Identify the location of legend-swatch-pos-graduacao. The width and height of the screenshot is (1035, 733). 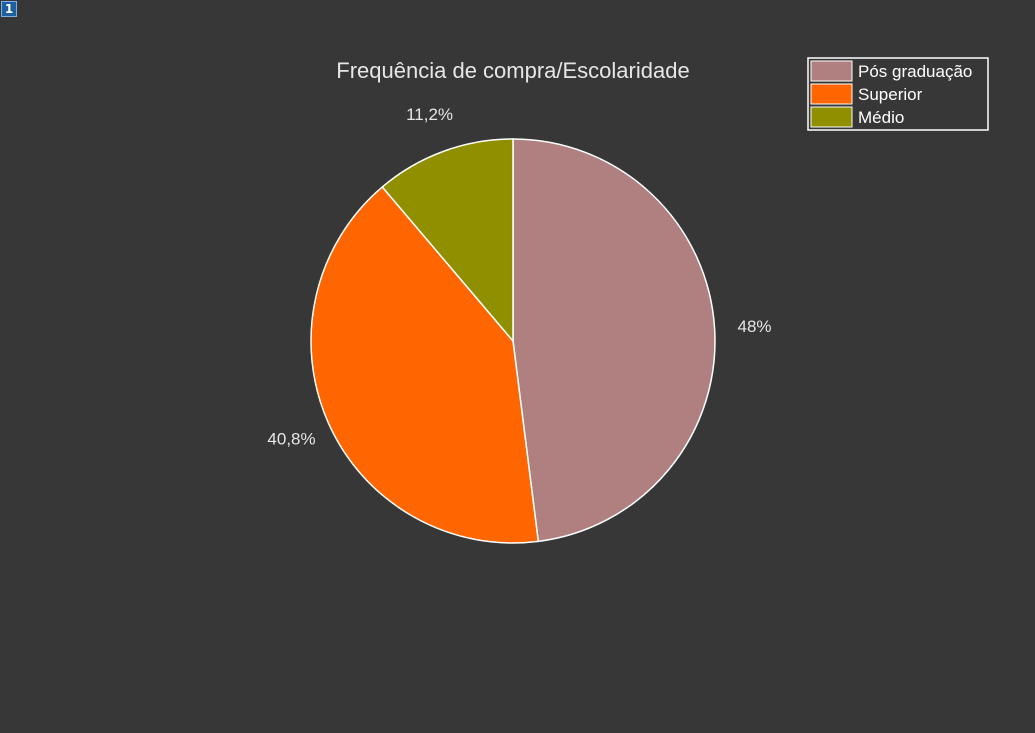
(831, 71).